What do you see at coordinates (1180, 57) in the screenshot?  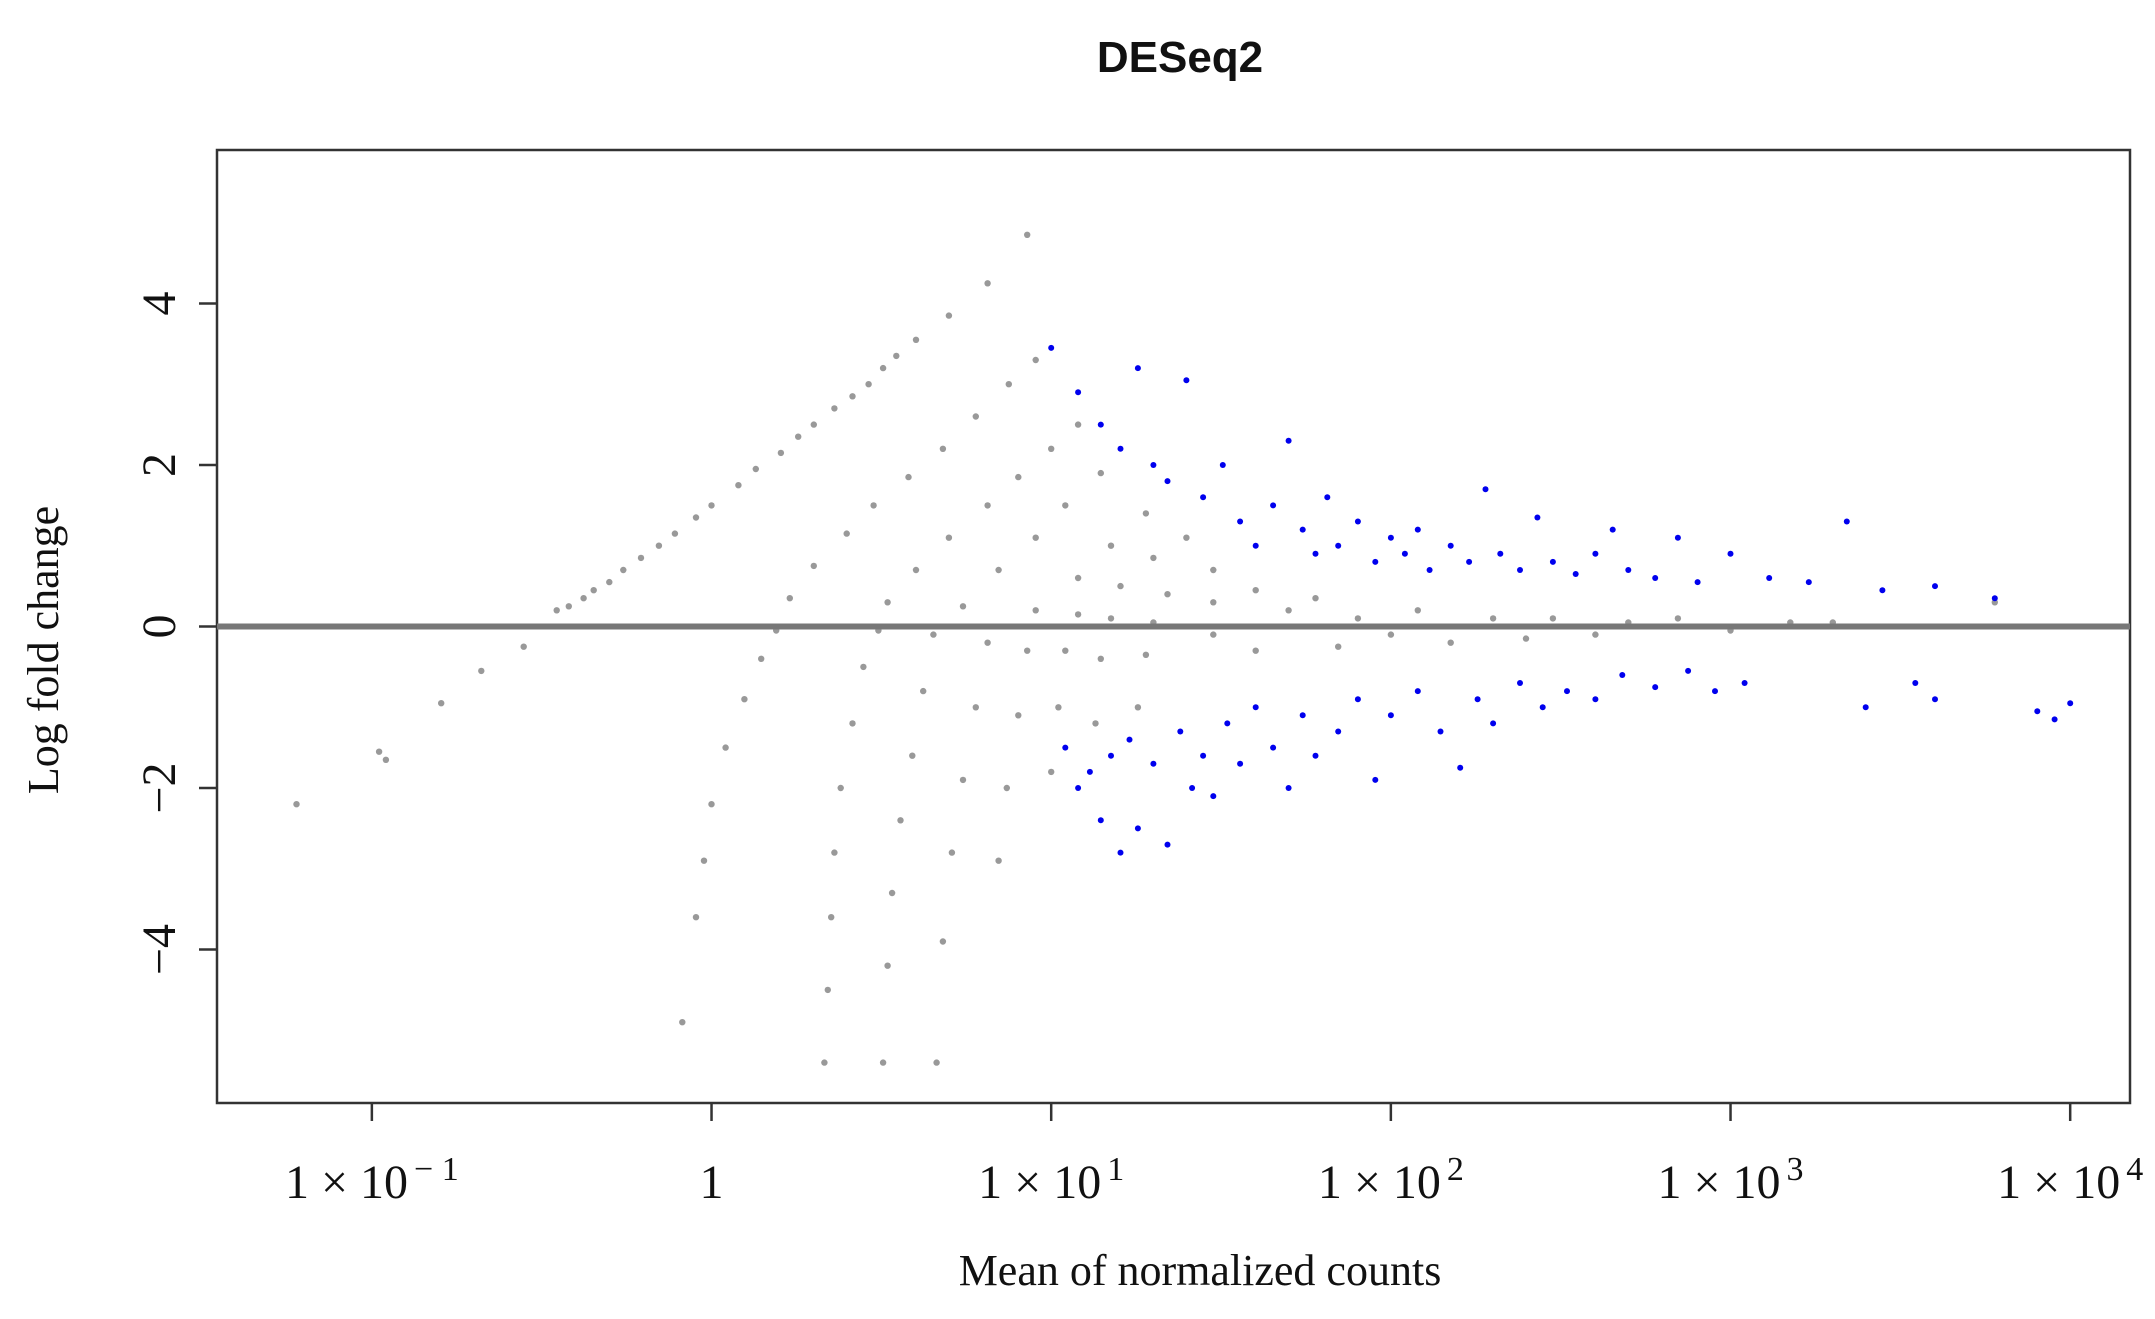 I see `chart-title: DESeq2` at bounding box center [1180, 57].